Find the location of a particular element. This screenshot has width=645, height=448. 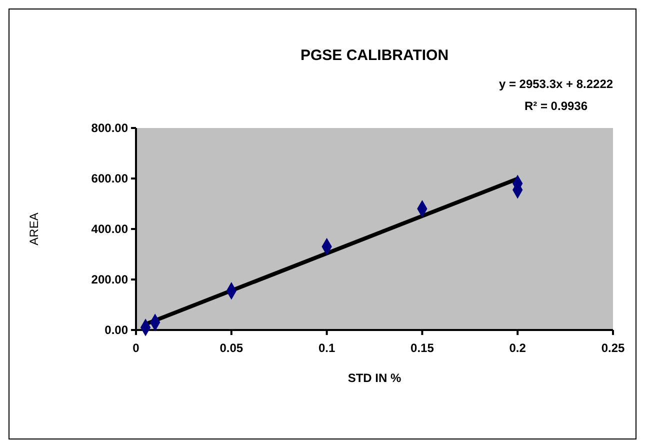

y-tick-label: 800.00 is located at coordinates (109, 128).